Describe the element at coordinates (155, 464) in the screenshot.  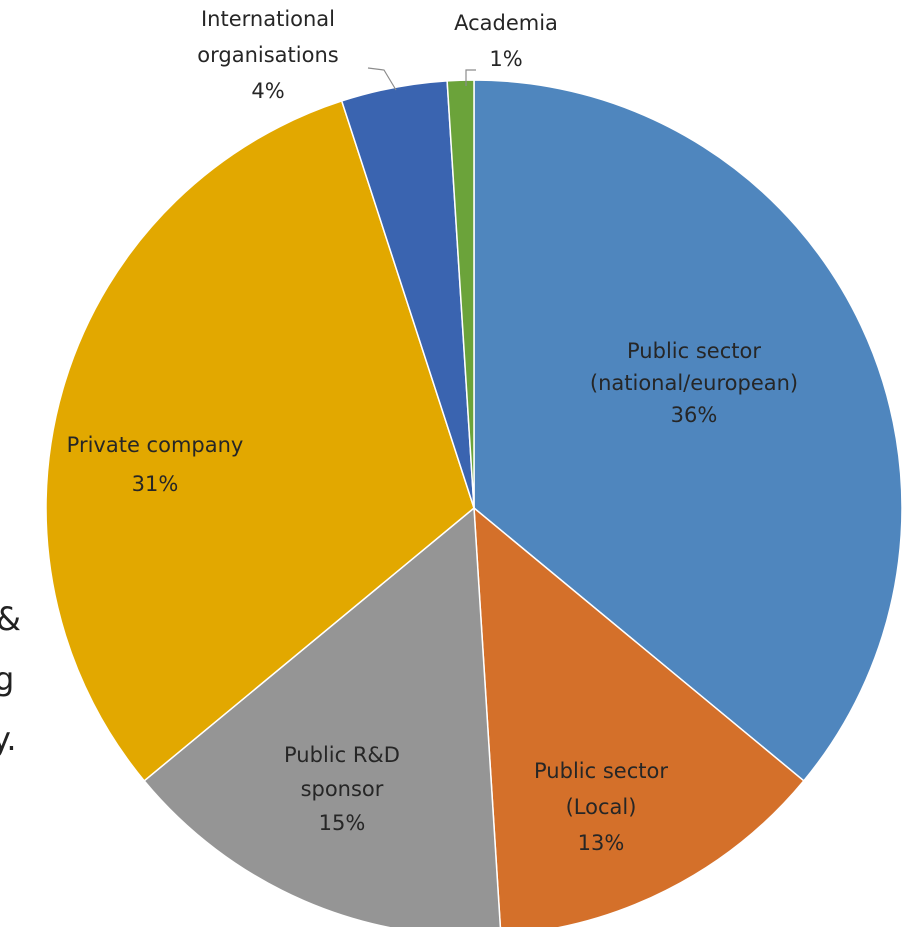
I see `slice-label: Private company 31%` at that location.